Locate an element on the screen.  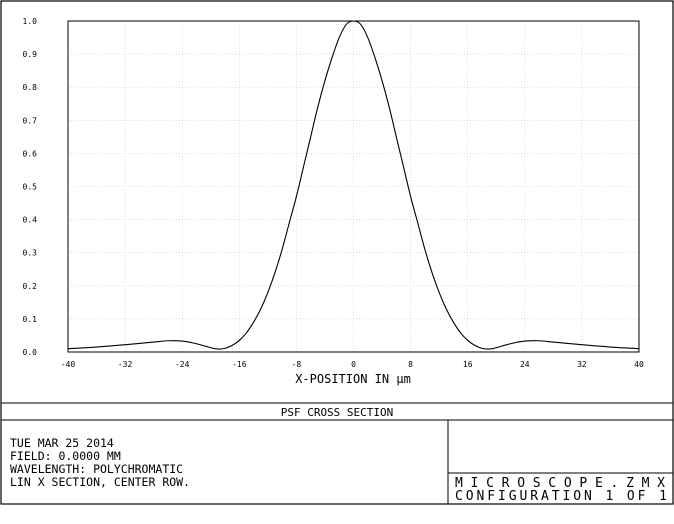
x-tick-label: -32 is located at coordinates (125, 364).